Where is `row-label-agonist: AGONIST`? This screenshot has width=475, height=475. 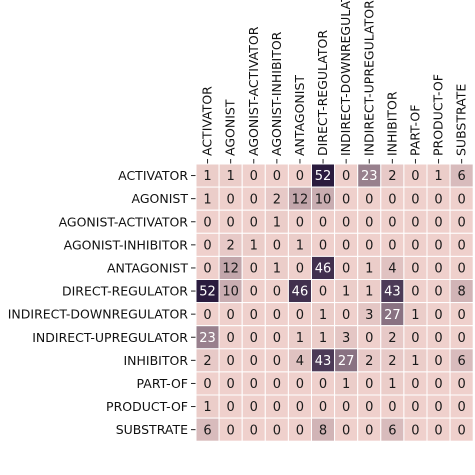
row-label-agonist: AGONIST is located at coordinates (160, 198).